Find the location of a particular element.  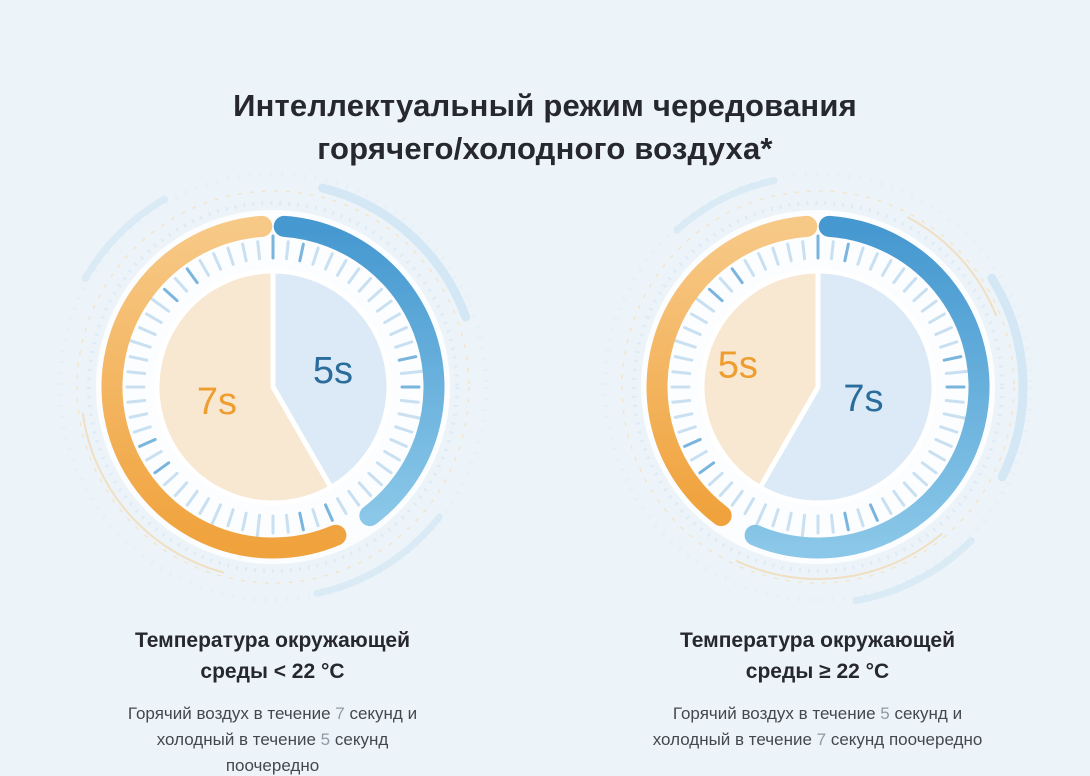

page-title-line-2: горячего/холодного воздуха* is located at coordinates (545, 149).